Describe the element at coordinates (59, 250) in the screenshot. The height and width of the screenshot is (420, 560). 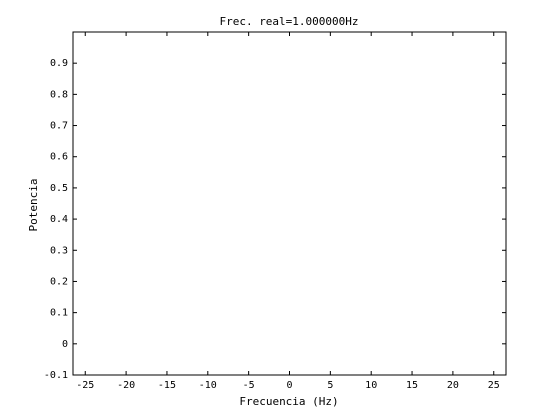
I see `y-tick-label: 0.3` at that location.